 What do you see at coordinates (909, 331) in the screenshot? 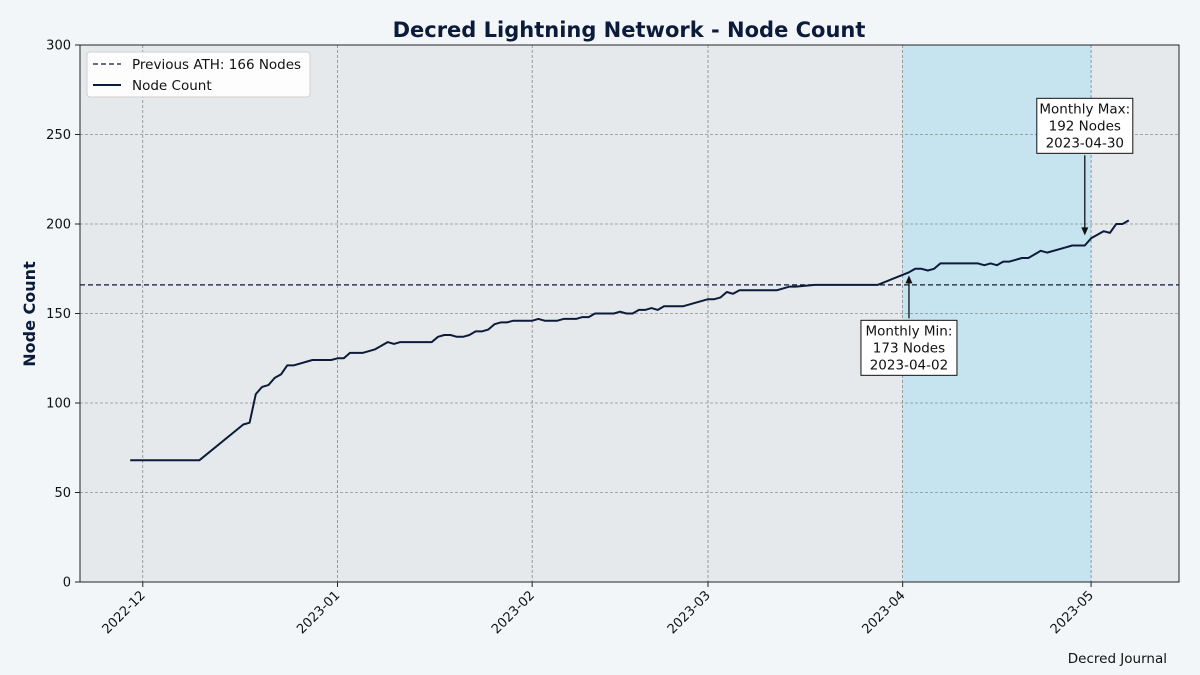
I see `monthly-min-text: Monthly Min:` at bounding box center [909, 331].